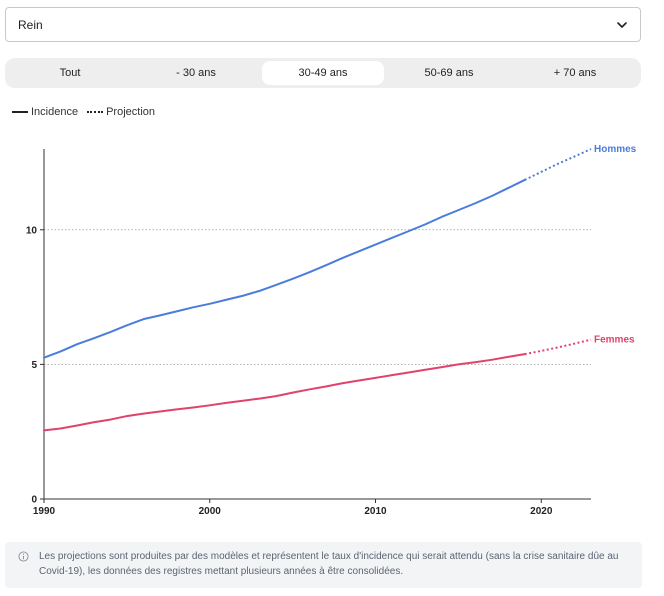 The height and width of the screenshot is (596, 664). I want to click on tab-label: - 30 ans, so click(196, 73).